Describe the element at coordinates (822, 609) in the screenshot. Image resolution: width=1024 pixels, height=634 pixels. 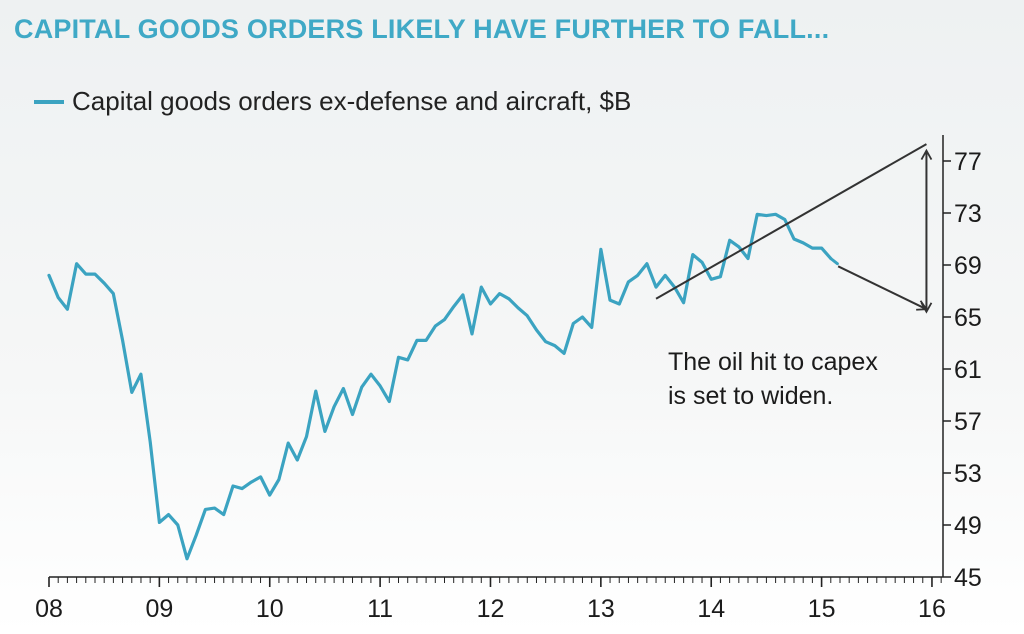
I see `x-tick-label: 15` at that location.